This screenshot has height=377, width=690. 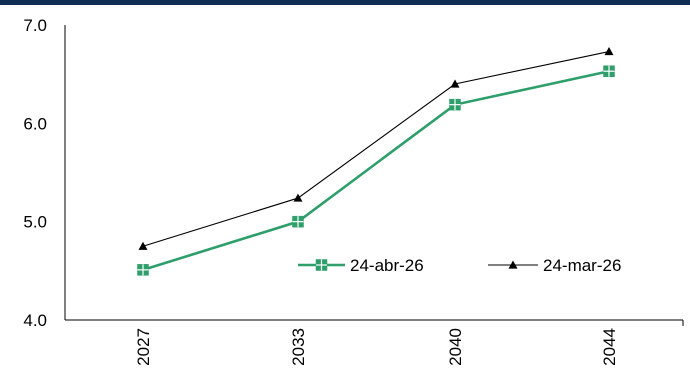 I want to click on y-tick-label: 6.0, so click(x=35, y=123).